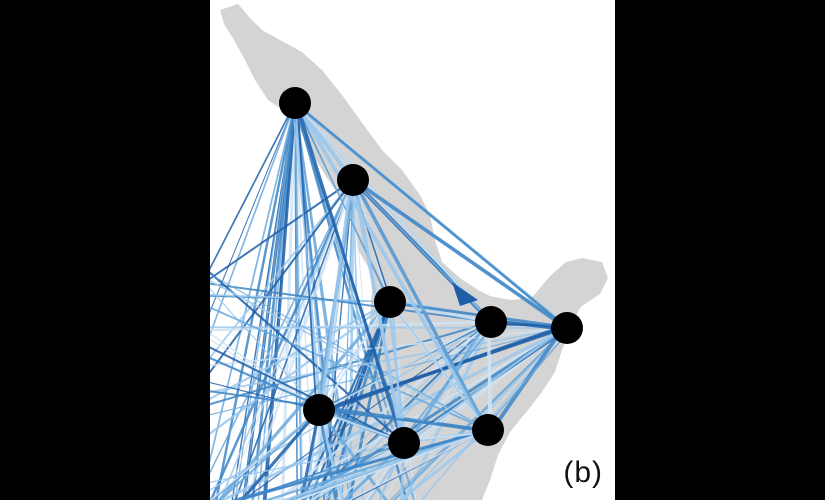 This screenshot has height=500, width=825. What do you see at coordinates (583, 472) in the screenshot?
I see `panel-label: (b)` at bounding box center [583, 472].